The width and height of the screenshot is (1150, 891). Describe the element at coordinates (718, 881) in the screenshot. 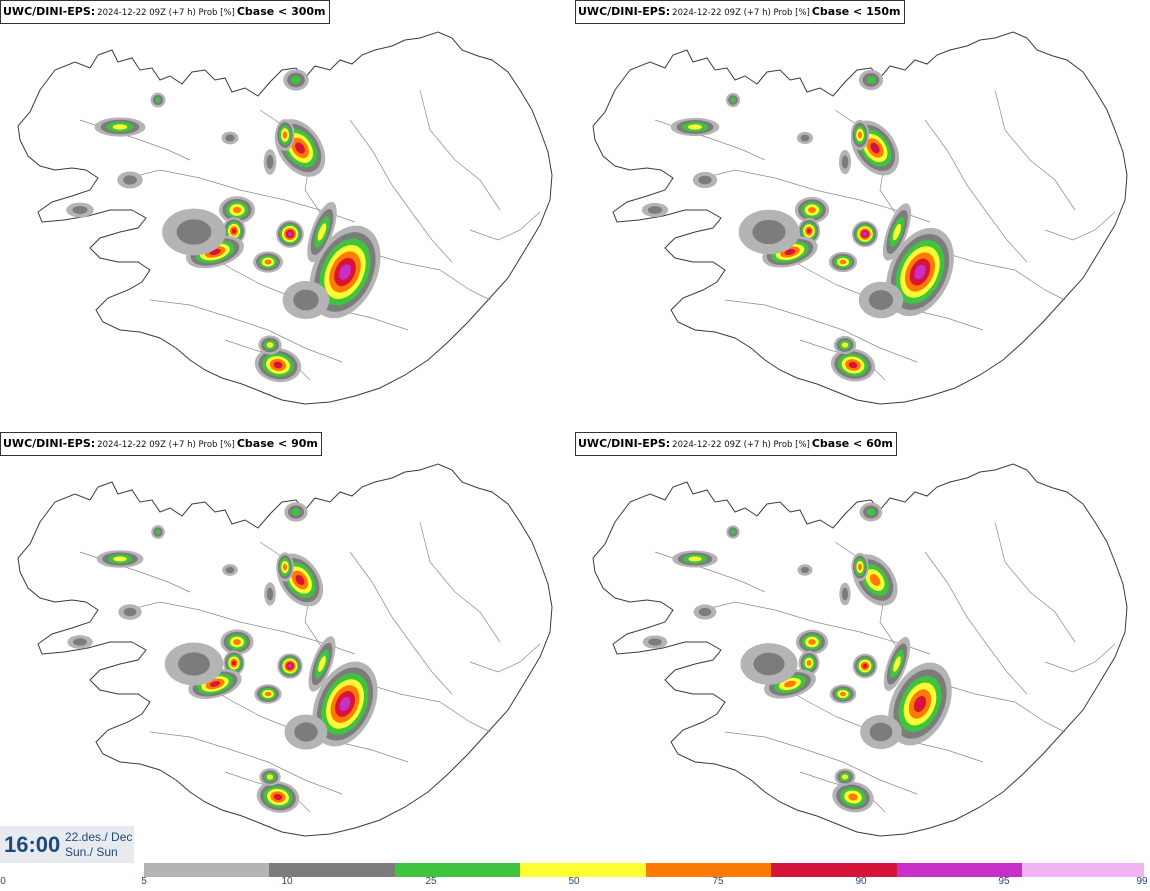

I see `colorbar-label: 75` at that location.